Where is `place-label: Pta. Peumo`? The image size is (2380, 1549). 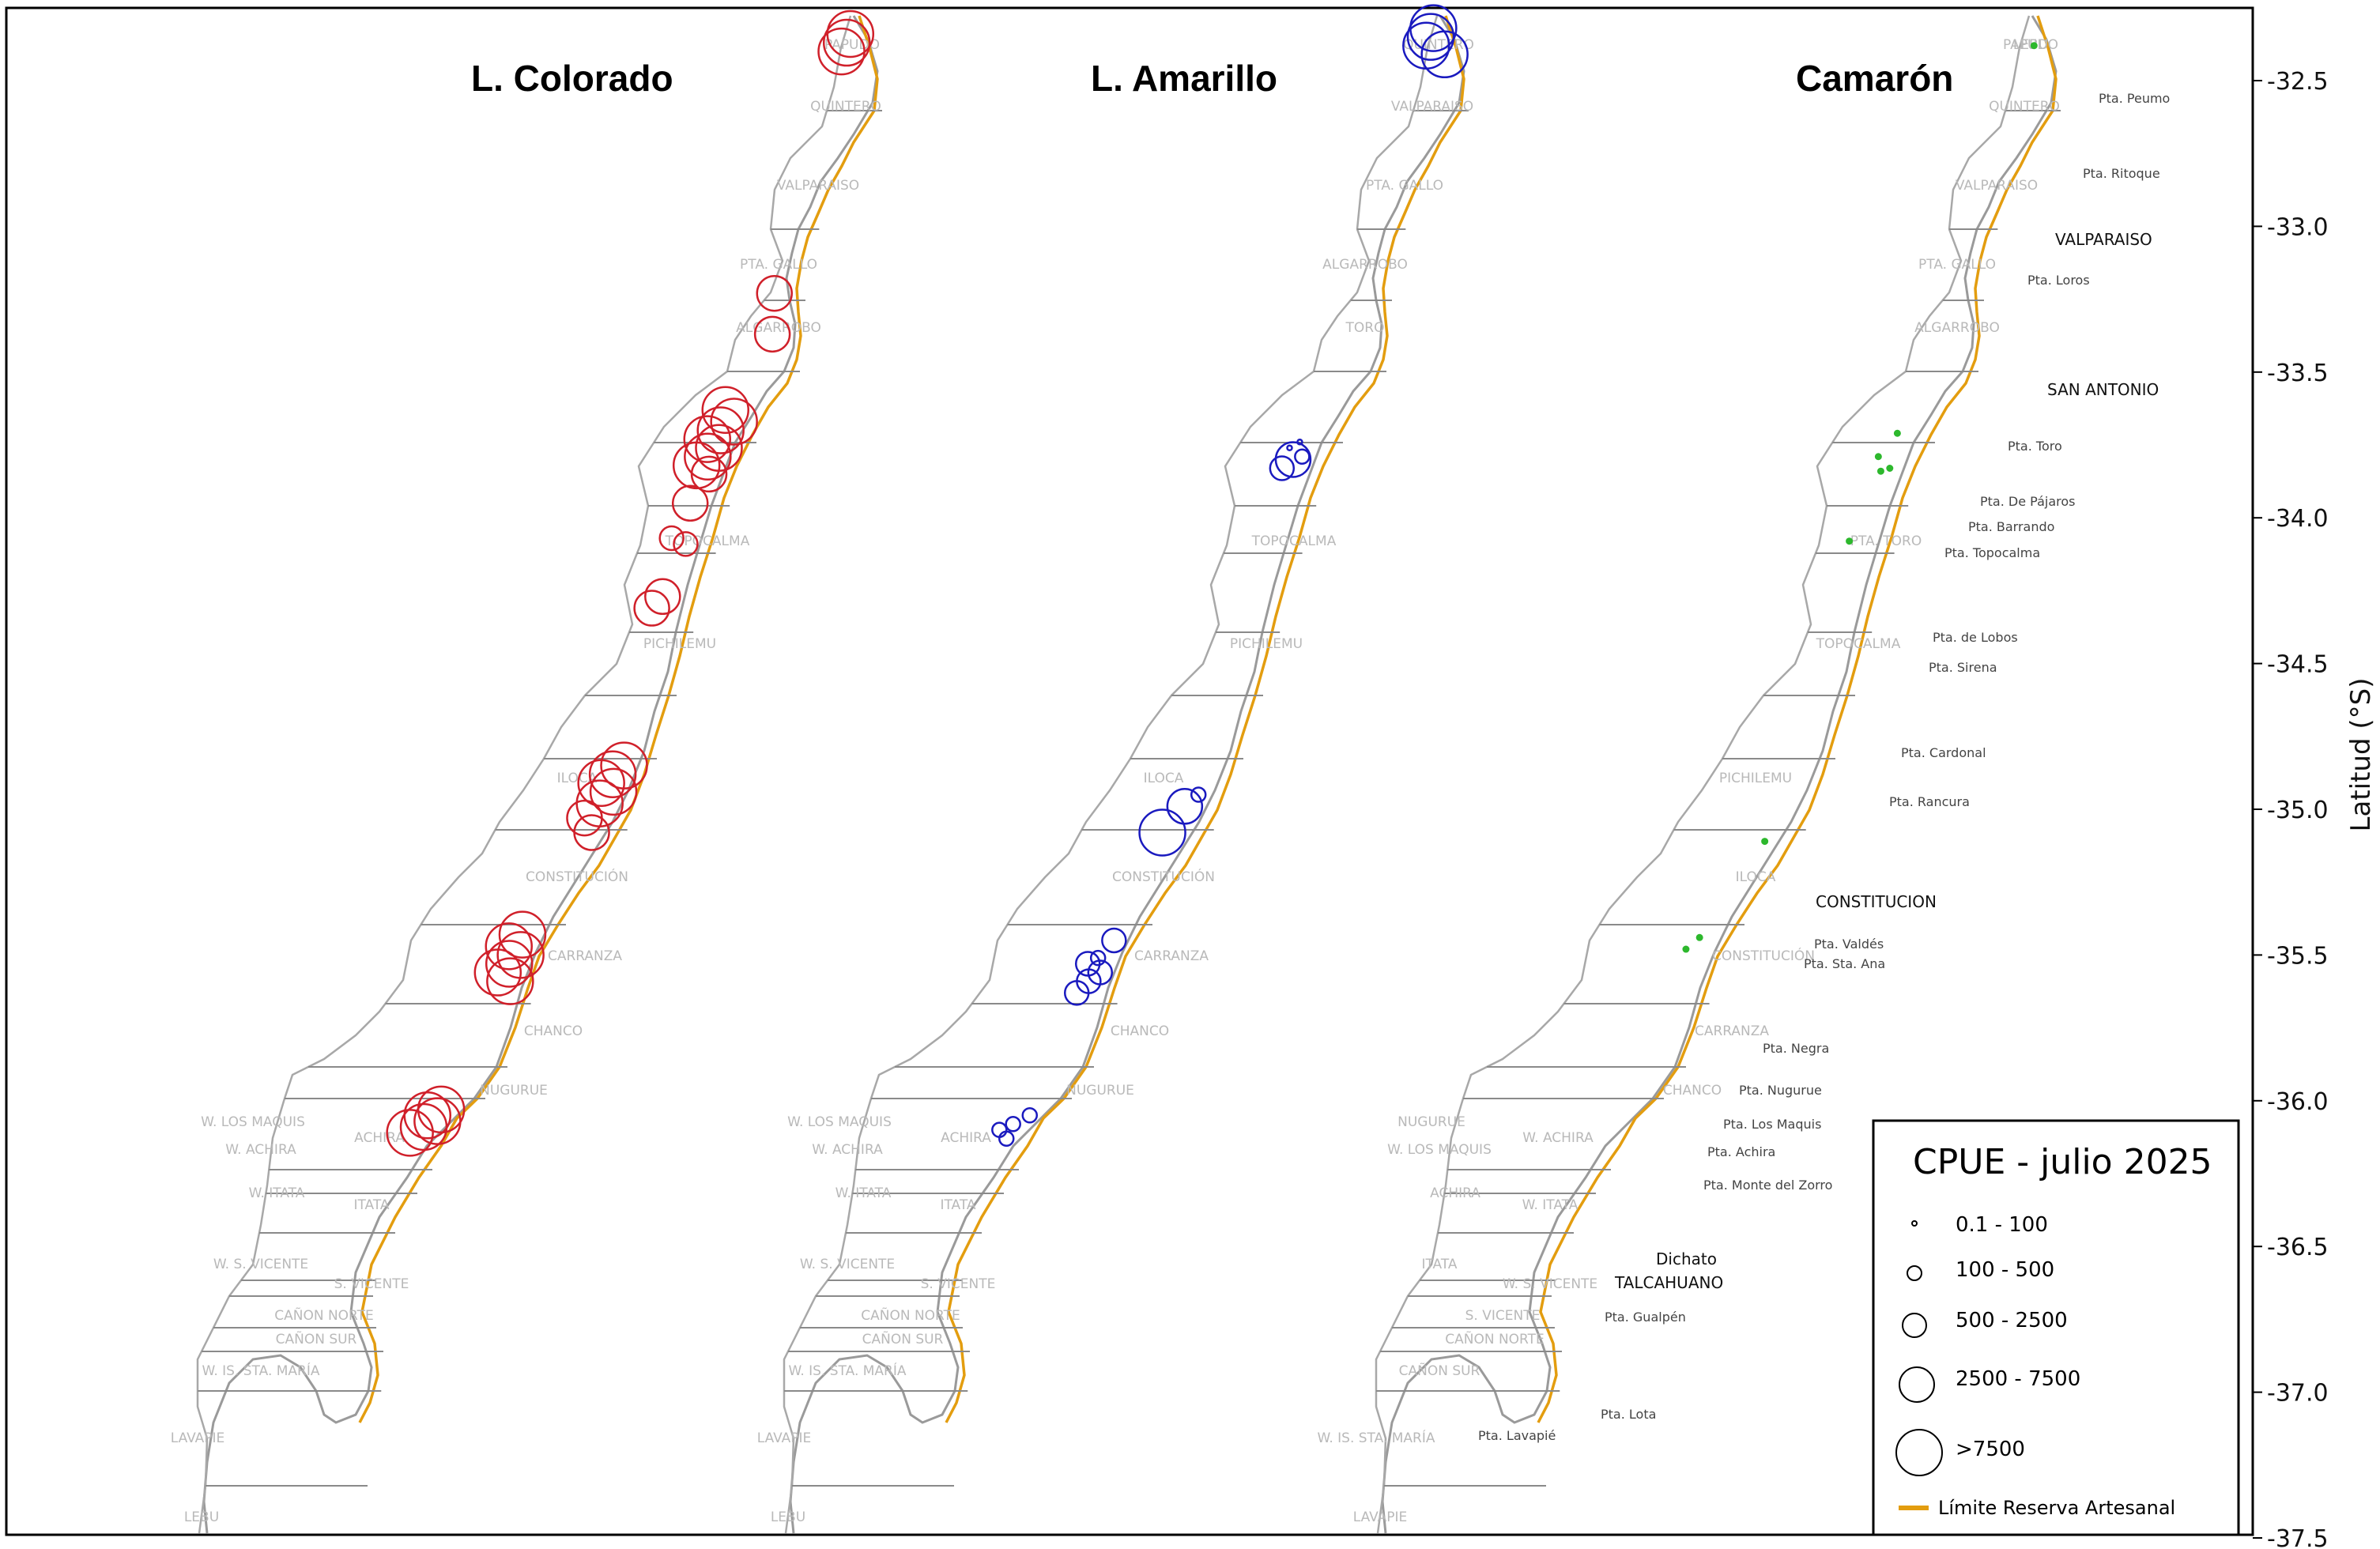
place-label: Pta. Peumo is located at coordinates (2134, 98).